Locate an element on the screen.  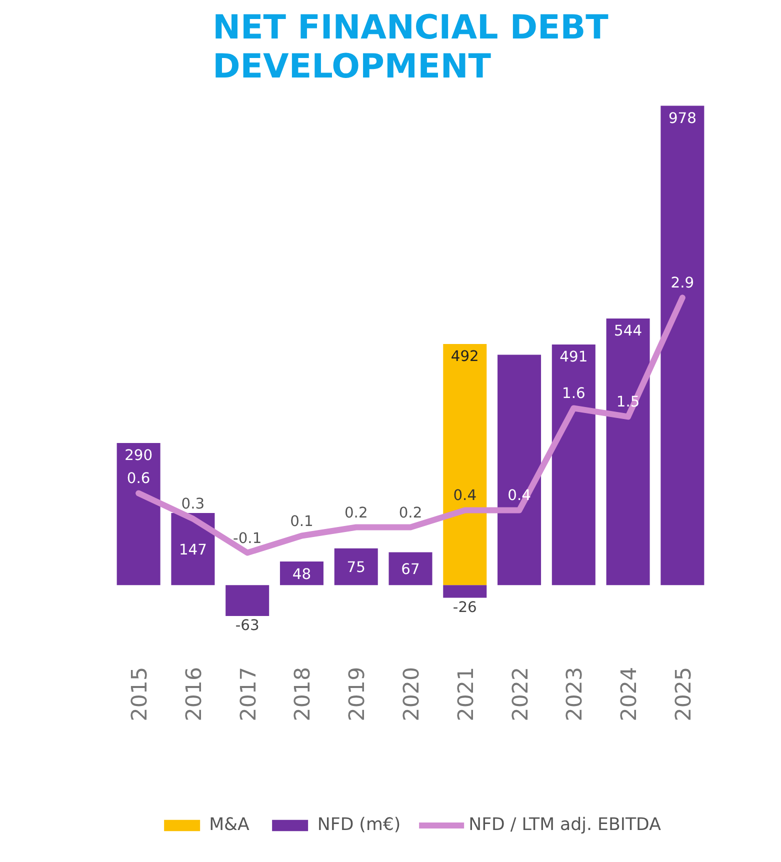
x-tick-label: 2015 is located at coordinates (140, 694).